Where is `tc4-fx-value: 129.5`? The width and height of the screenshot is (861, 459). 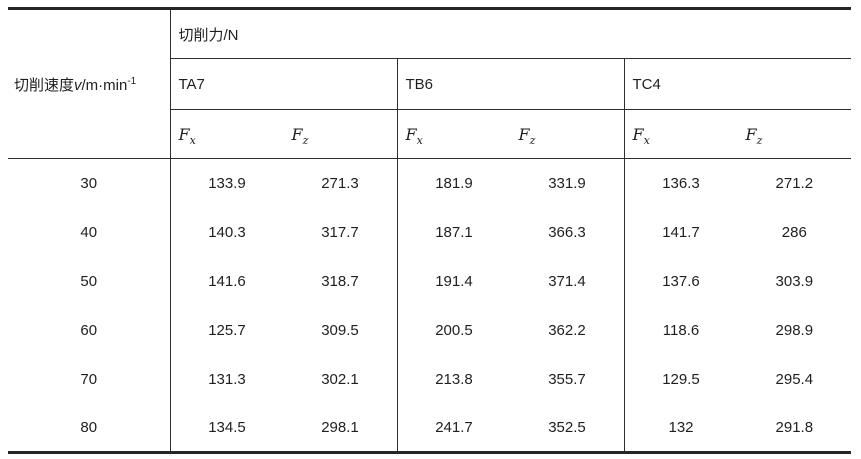 tc4-fx-value: 129.5 is located at coordinates (681, 379).